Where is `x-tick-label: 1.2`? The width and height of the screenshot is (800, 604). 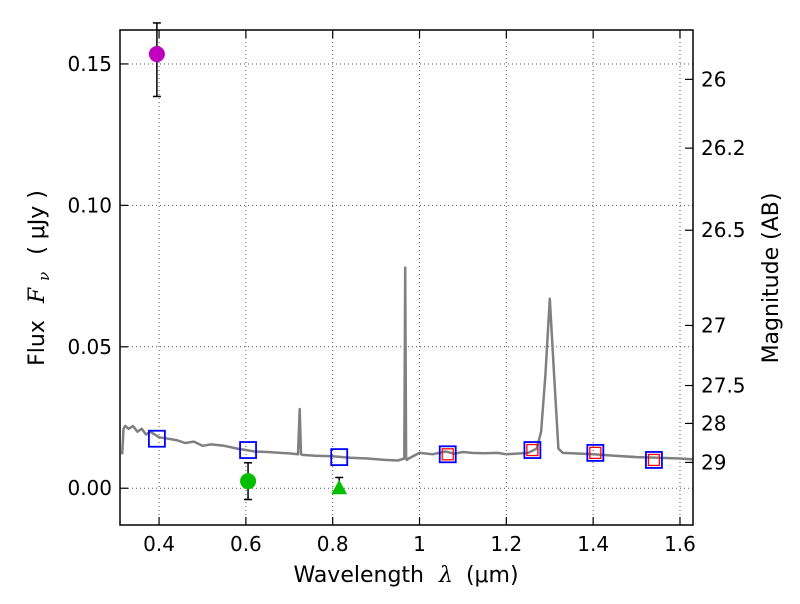 x-tick-label: 1.2 is located at coordinates (506, 544).